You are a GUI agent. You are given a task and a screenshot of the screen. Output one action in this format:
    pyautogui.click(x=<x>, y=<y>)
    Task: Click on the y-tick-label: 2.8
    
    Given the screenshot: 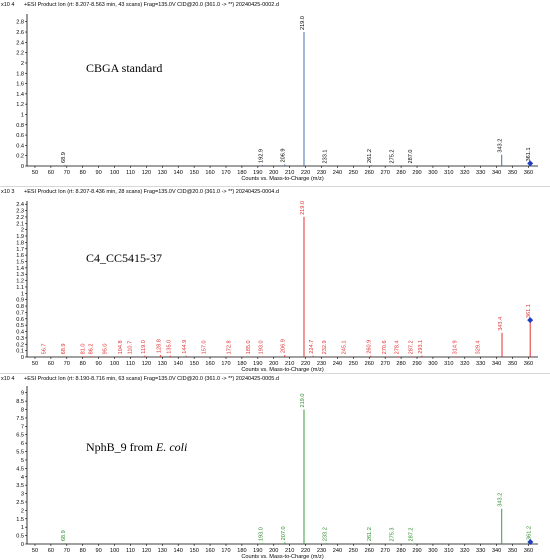 What is the action you would take?
    pyautogui.click(x=20, y=23)
    